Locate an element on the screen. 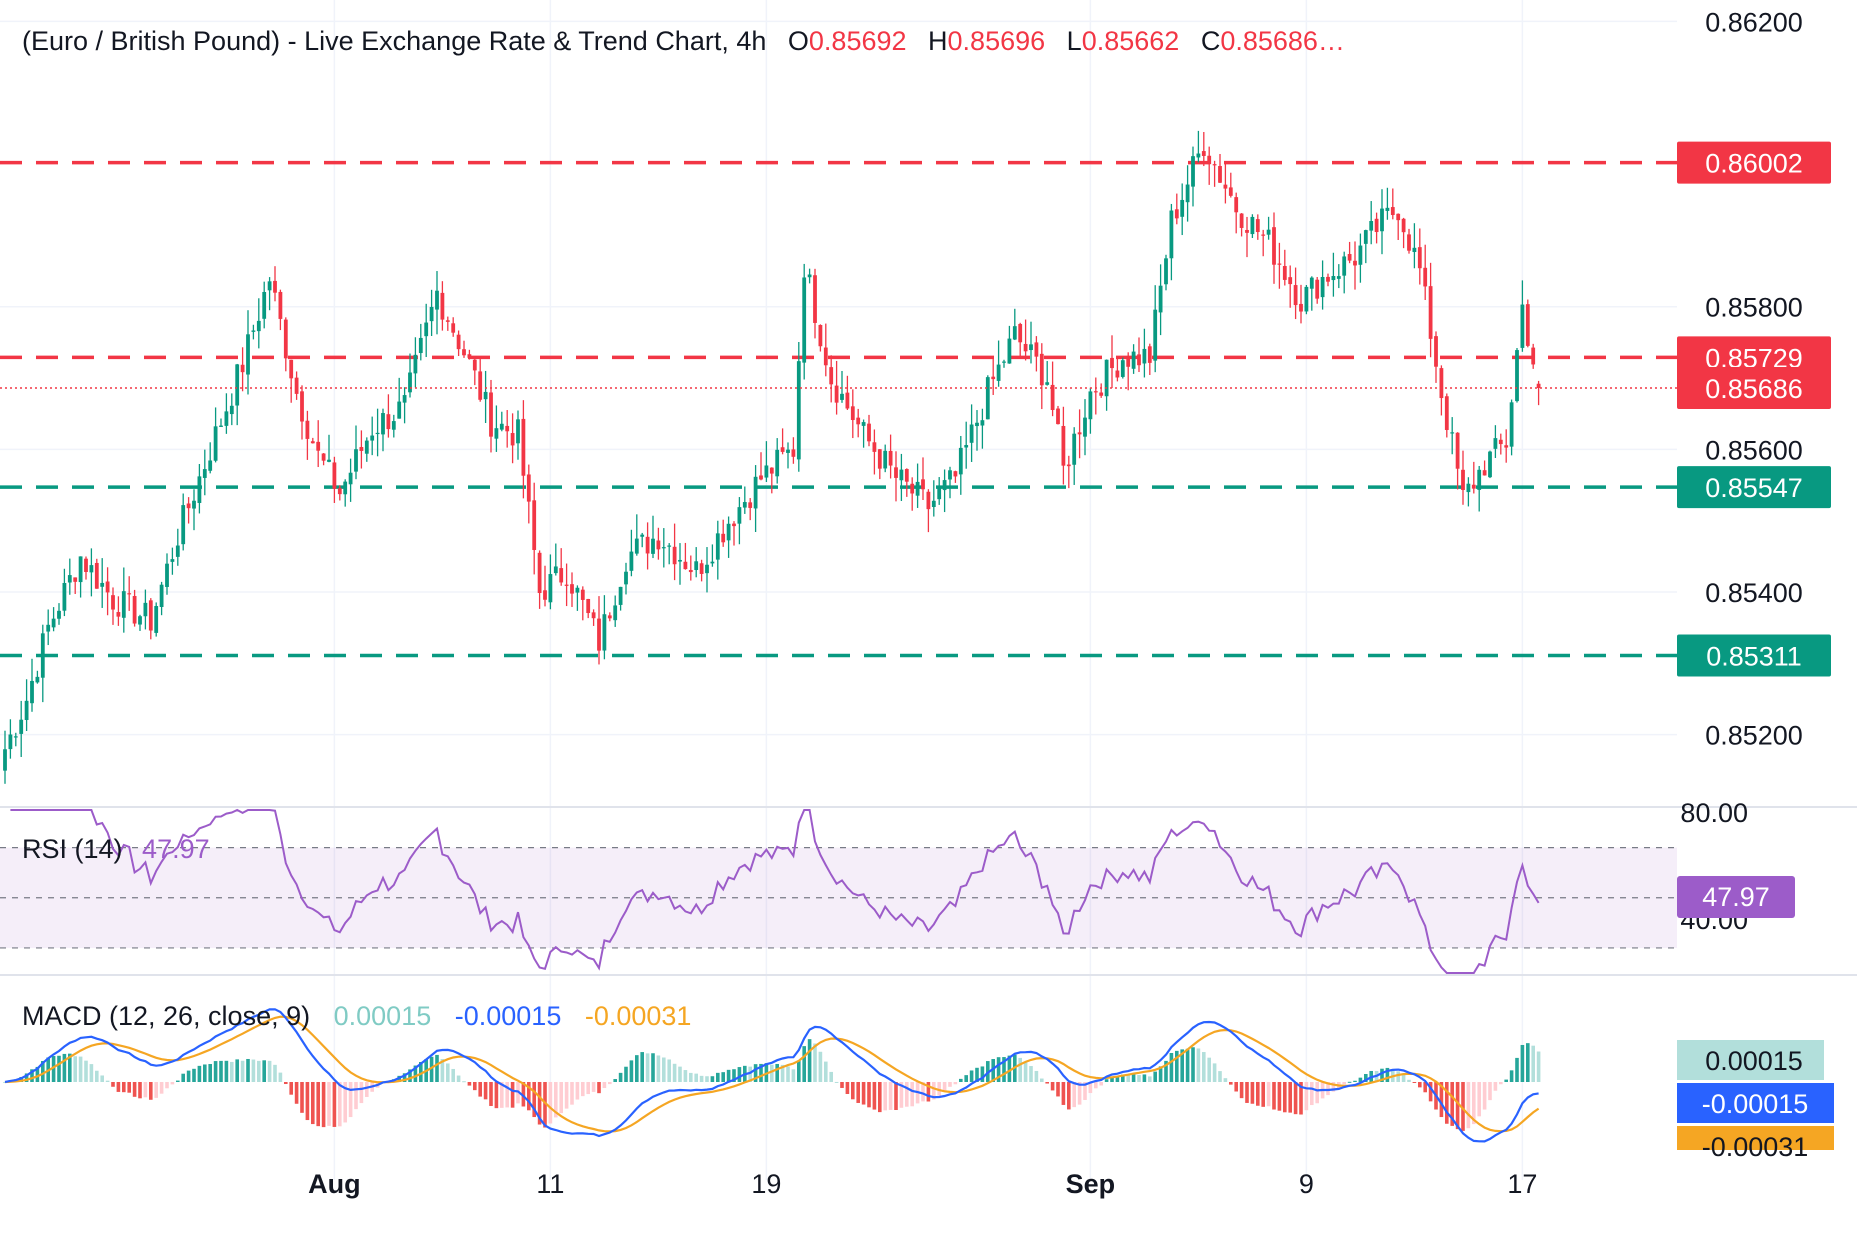 The width and height of the screenshot is (1857, 1249). rsi-line is located at coordinates (775, 891).